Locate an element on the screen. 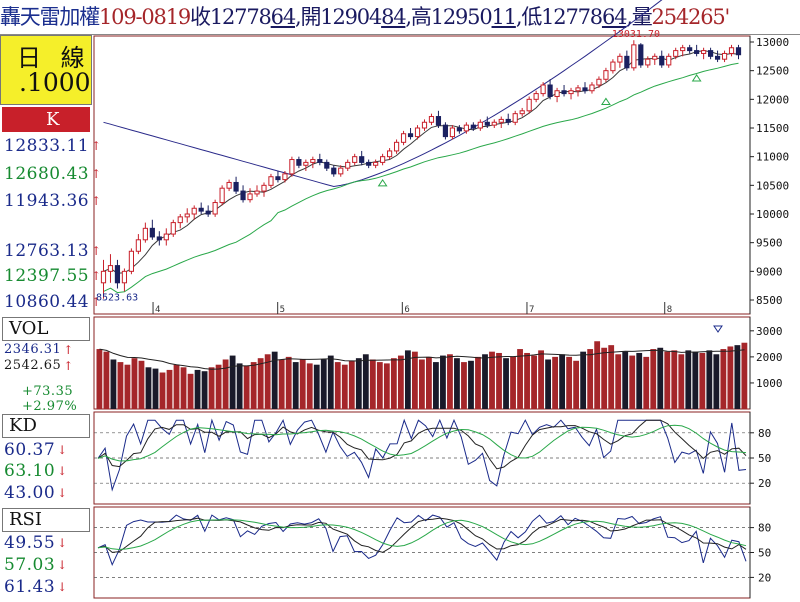 The height and width of the screenshot is (602, 800). vol-pane-label: VOL is located at coordinates (46, 329).